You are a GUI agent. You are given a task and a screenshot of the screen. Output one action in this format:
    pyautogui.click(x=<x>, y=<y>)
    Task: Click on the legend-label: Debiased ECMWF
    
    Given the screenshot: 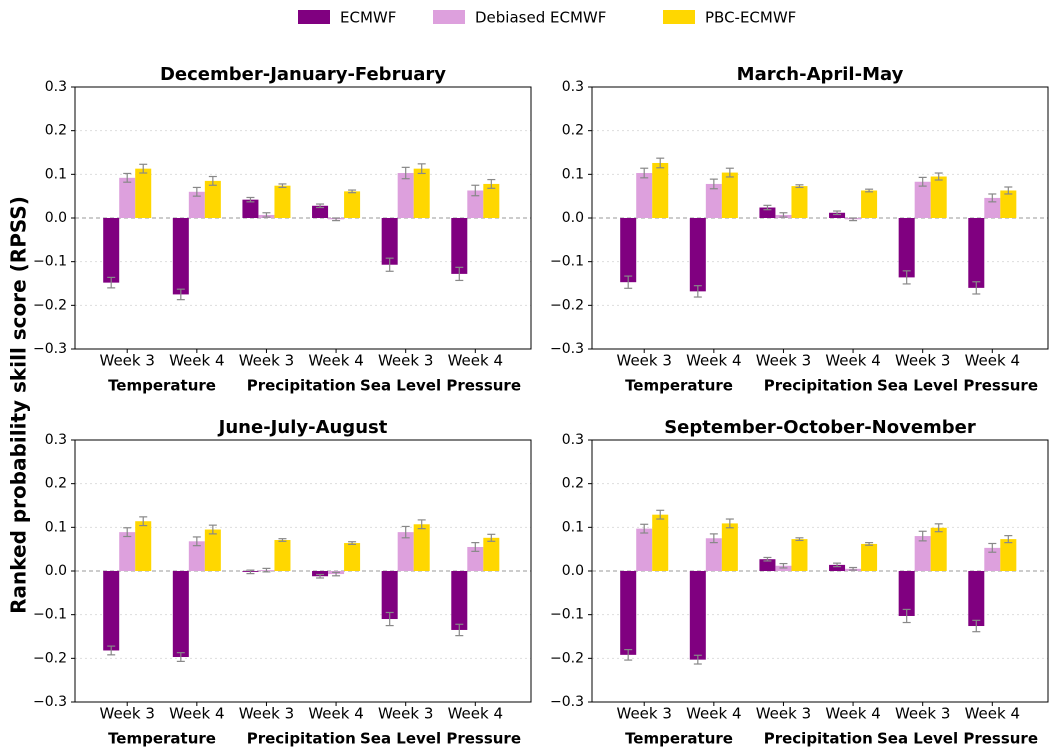 What is the action you would take?
    pyautogui.click(x=540, y=18)
    